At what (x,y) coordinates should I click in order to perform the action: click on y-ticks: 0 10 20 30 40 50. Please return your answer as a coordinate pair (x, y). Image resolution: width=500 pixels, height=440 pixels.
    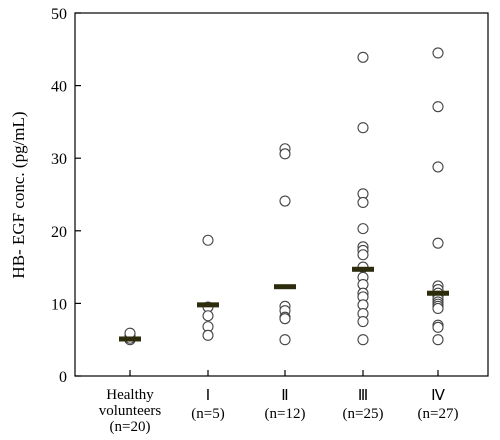
    Looking at the image, I should click on (66, 196).